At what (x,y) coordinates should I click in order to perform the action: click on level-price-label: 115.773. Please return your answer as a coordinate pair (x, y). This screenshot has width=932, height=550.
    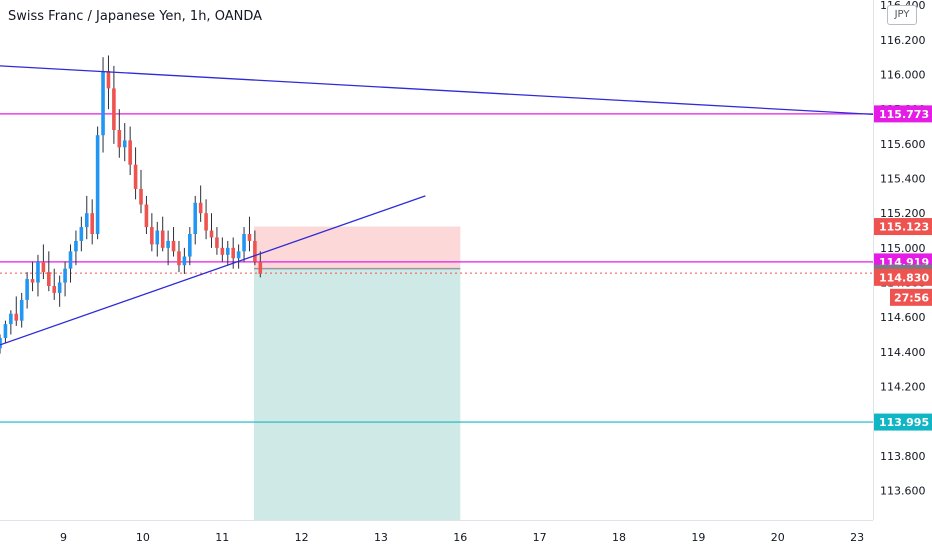
    Looking at the image, I should click on (904, 114).